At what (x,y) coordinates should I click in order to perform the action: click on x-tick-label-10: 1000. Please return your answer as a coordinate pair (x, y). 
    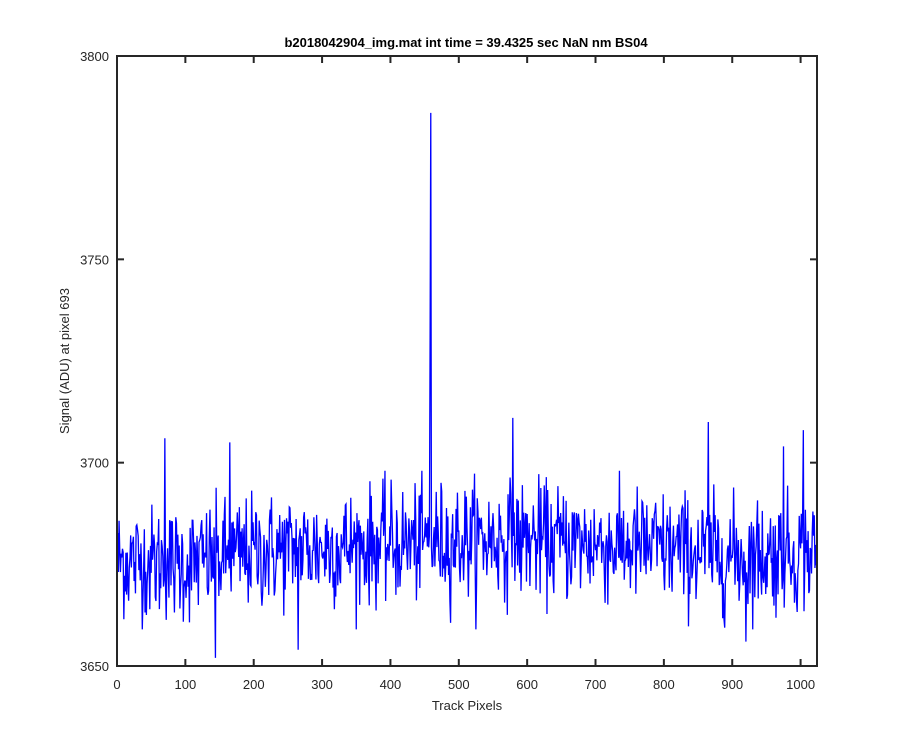
    Looking at the image, I should click on (800, 684).